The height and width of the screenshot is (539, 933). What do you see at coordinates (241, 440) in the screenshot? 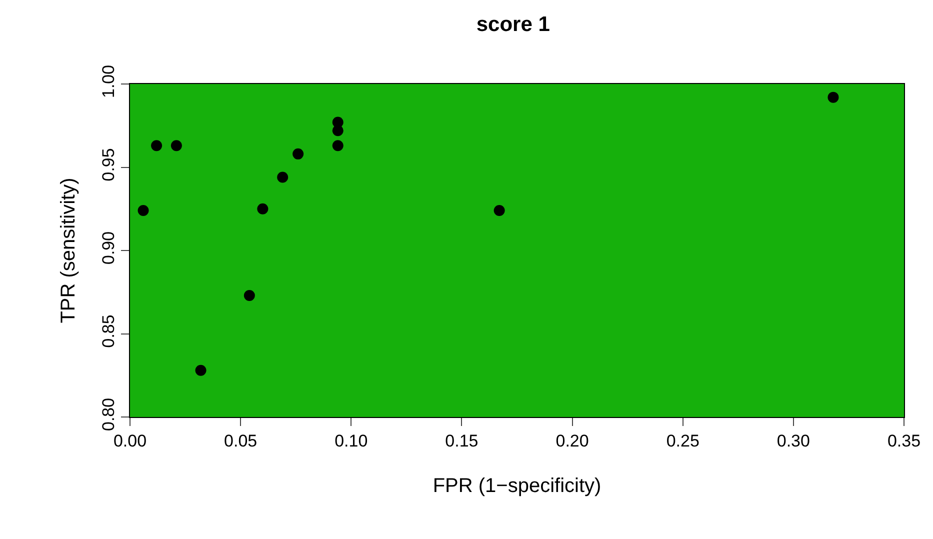
I see `x-tick-label: 0.05` at bounding box center [241, 440].